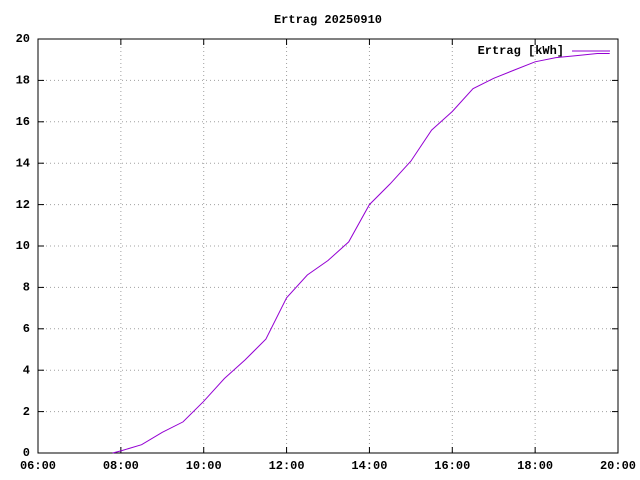 The width and height of the screenshot is (640, 480). Describe the element at coordinates (23, 246) in the screenshot. I see `y-tick-label: 10` at that location.